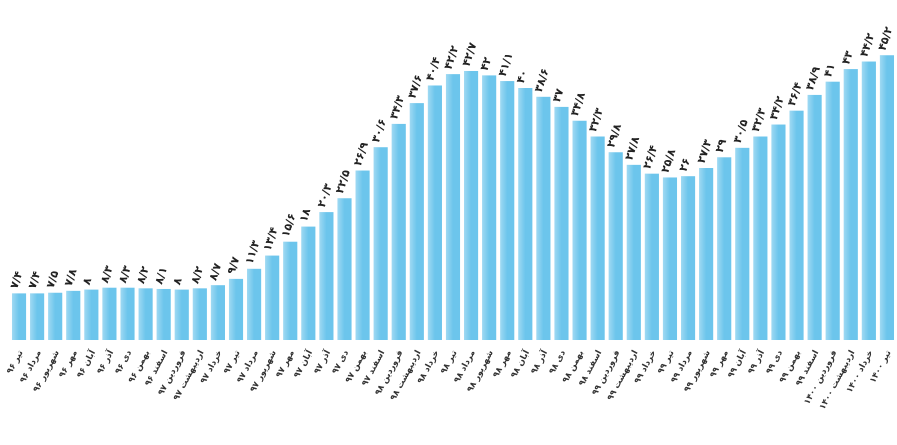  What do you see at coordinates (361, 153) in the screenshot?
I see `value-label: ۲۶/۹` at bounding box center [361, 153].